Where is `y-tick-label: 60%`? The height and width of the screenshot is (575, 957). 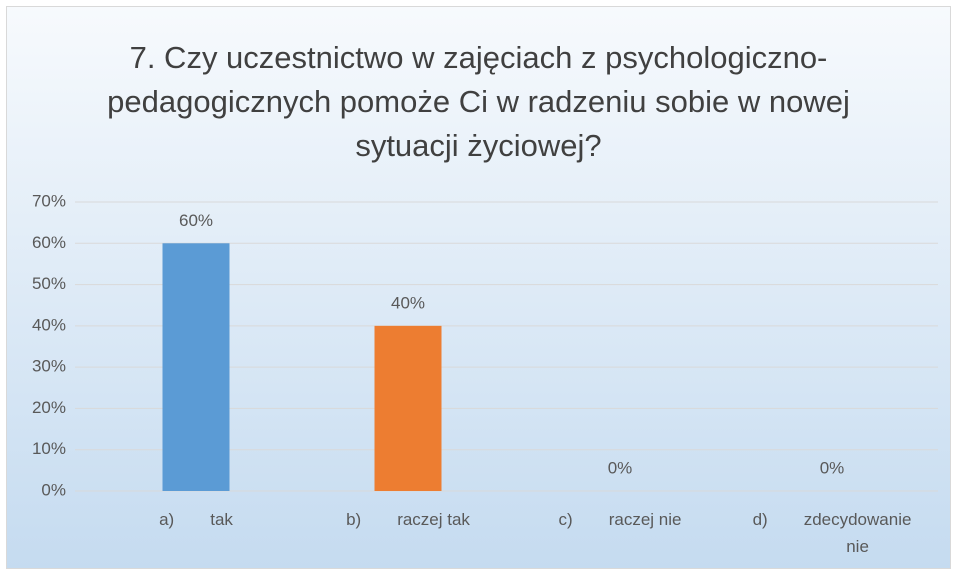 y-tick-label: 60% is located at coordinates (49, 242).